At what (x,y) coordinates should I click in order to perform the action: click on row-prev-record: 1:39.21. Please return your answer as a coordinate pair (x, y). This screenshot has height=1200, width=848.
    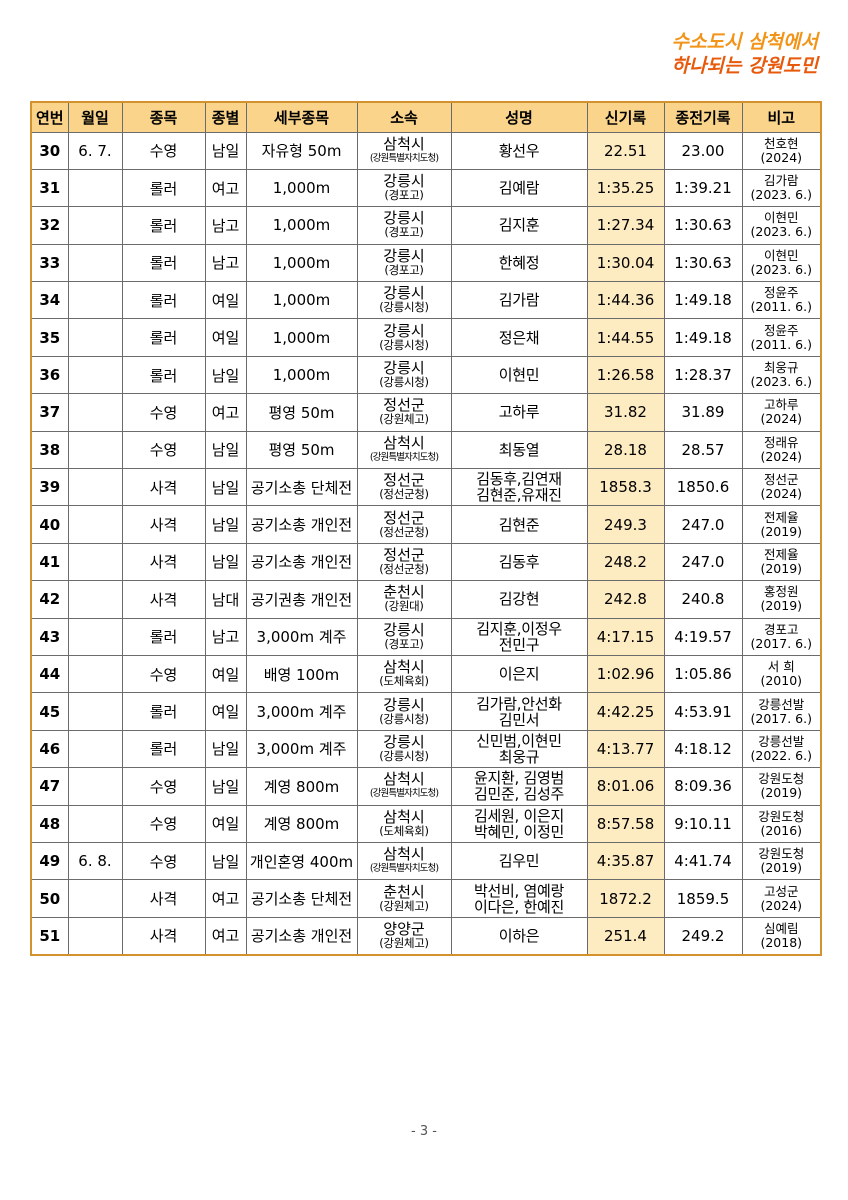
    Looking at the image, I should click on (703, 188).